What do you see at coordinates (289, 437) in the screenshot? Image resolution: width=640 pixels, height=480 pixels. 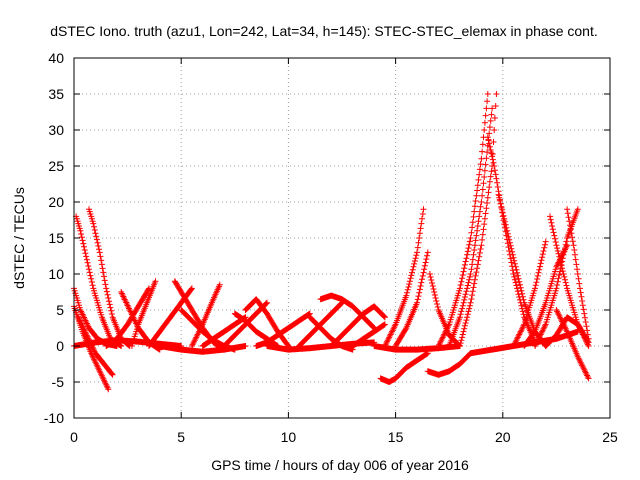 I see `x-tick-label: 10` at bounding box center [289, 437].